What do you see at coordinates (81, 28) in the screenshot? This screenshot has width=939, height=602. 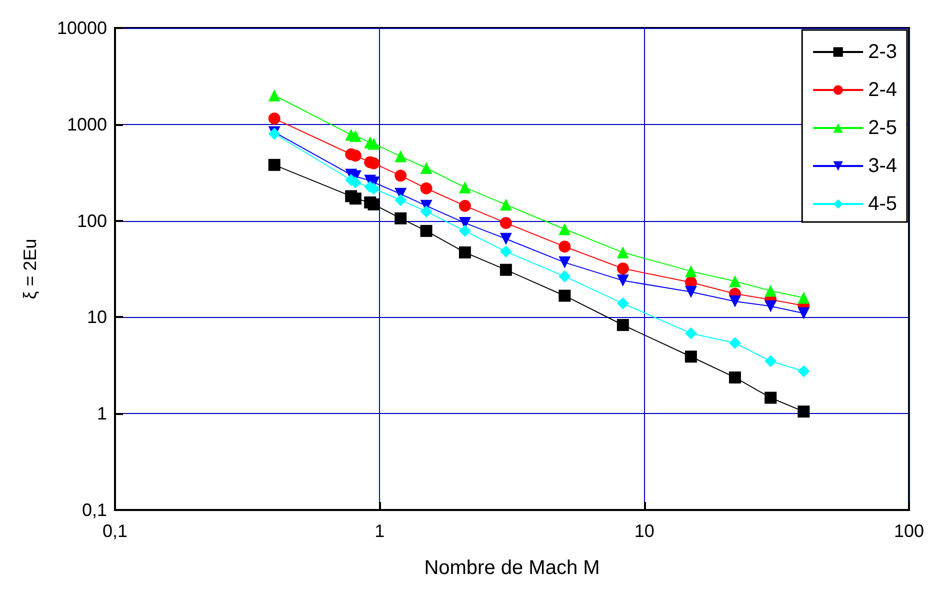 I see `y-tick-label: 10000` at bounding box center [81, 28].